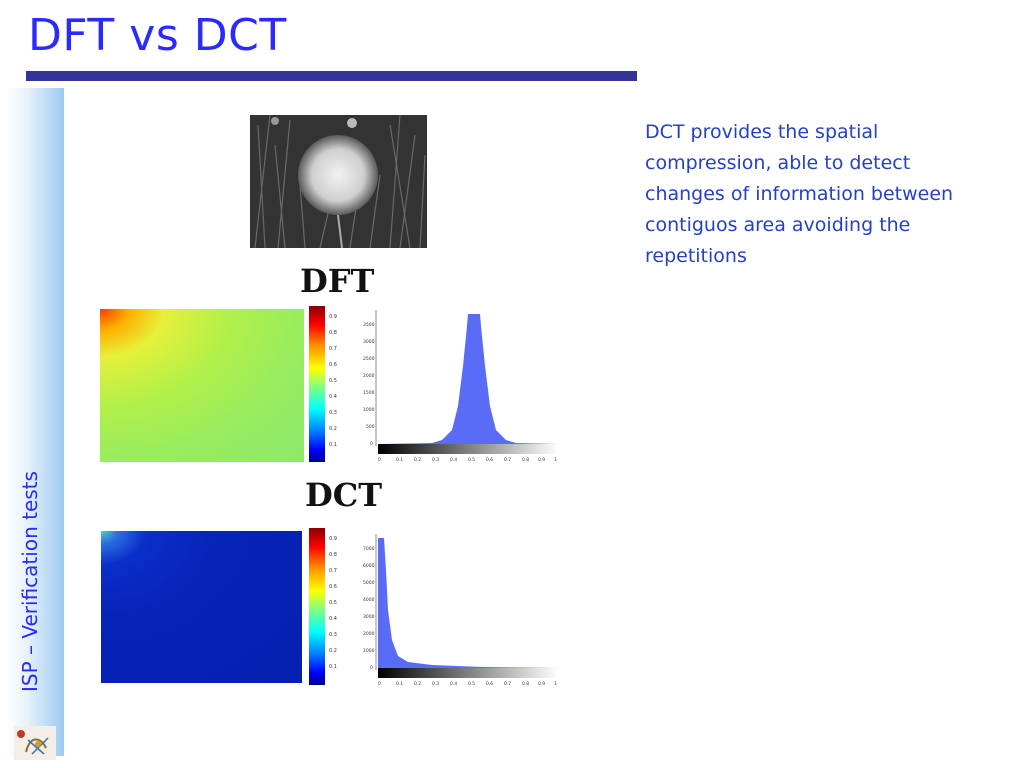 The height and width of the screenshot is (768, 1024). Describe the element at coordinates (333, 608) in the screenshot. I see `dct-colorbar-ticks: 0.9 0.8 0.7 0.6 0.5 0.4 0.3 0.2 0.1` at that location.